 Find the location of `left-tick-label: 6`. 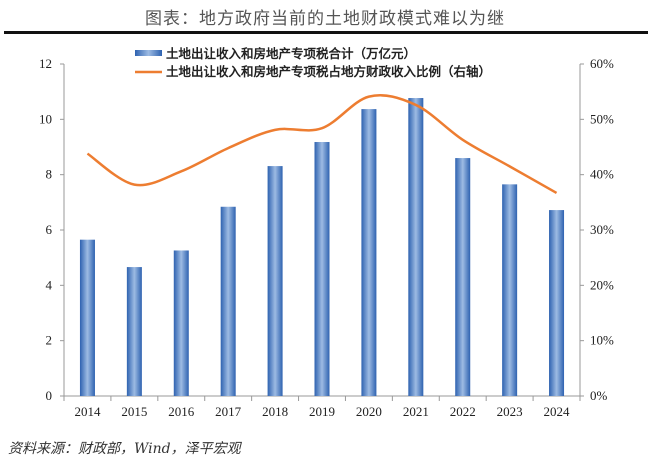

left-tick-label: 6 is located at coordinates (49, 229).